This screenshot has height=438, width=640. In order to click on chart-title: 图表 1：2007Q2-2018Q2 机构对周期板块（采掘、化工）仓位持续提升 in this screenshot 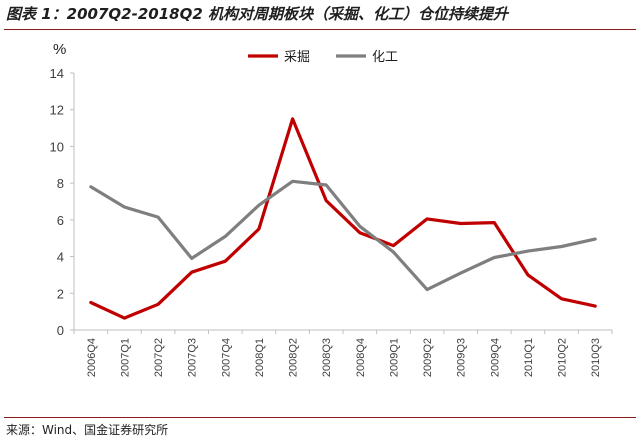, I will do `click(257, 14)`.